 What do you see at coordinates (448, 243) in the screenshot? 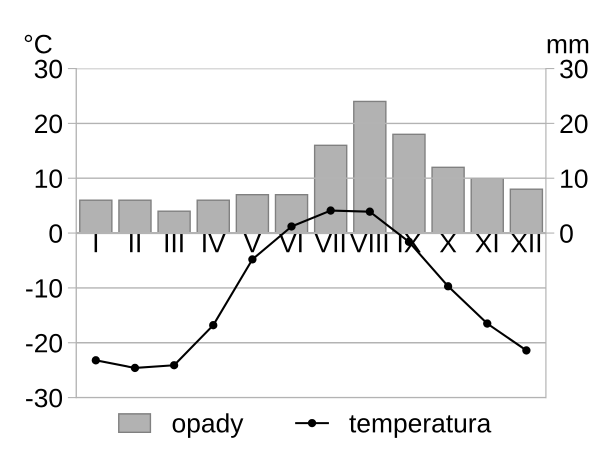
I see `x-tick-label: X` at bounding box center [448, 243].